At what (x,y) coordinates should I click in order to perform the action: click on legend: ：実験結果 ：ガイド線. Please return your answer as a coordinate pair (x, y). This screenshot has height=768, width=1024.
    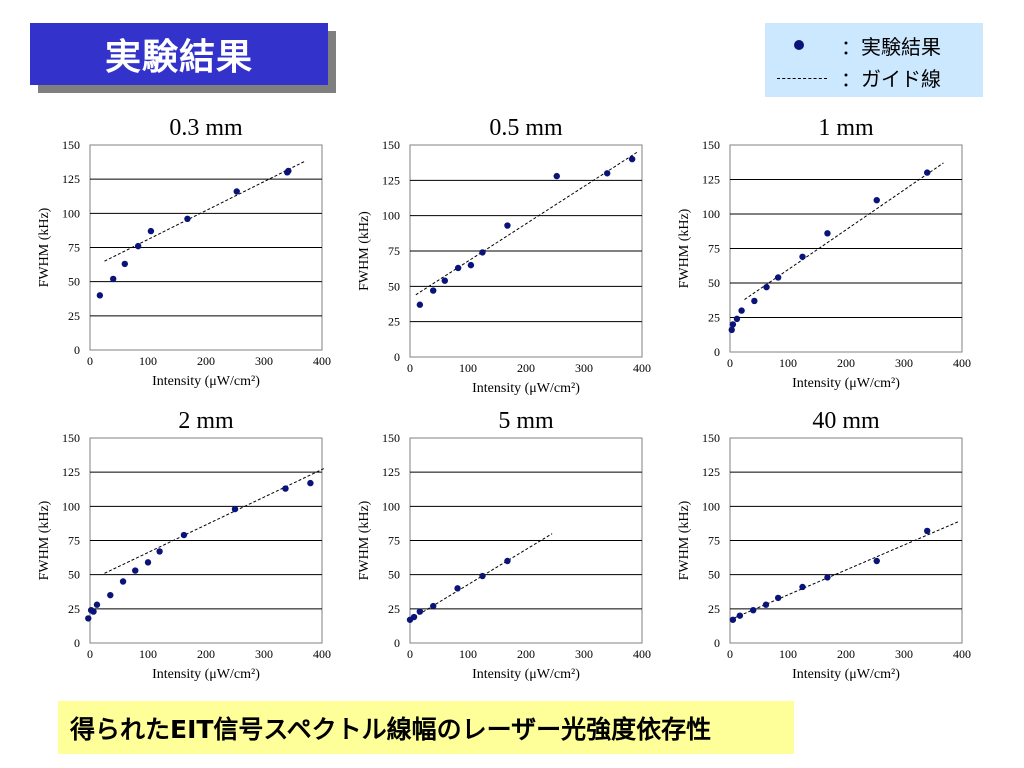
    Looking at the image, I should click on (874, 60).